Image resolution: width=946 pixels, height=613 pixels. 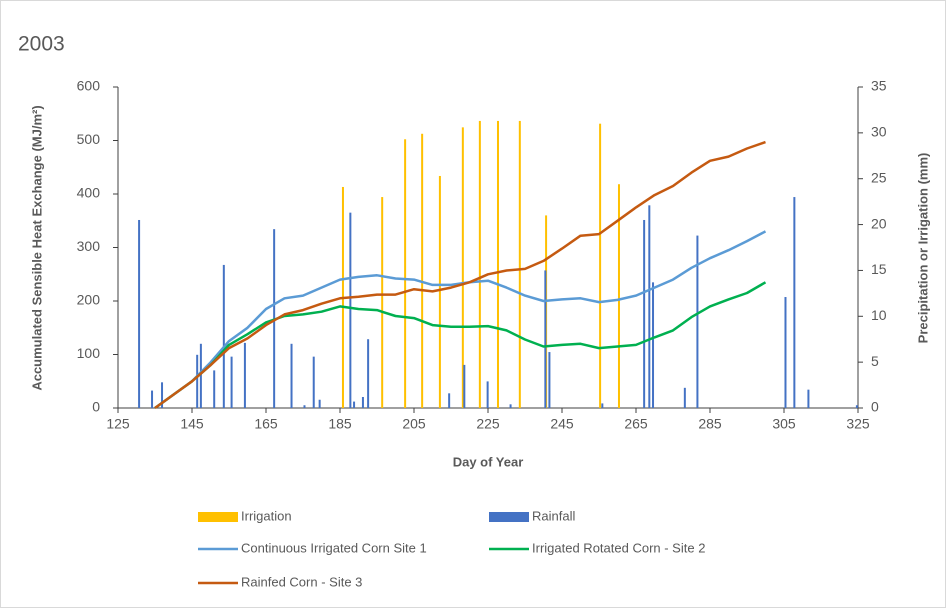 I want to click on x-tick-label: 205, so click(x=414, y=424).